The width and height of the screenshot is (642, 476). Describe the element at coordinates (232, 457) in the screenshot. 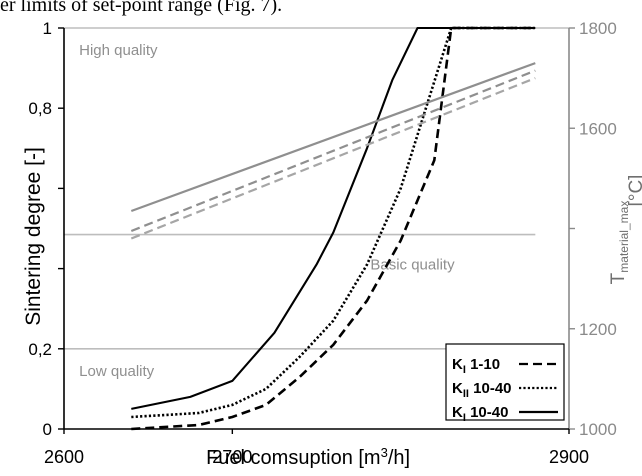

I see `x-tick-label: 2700` at that location.